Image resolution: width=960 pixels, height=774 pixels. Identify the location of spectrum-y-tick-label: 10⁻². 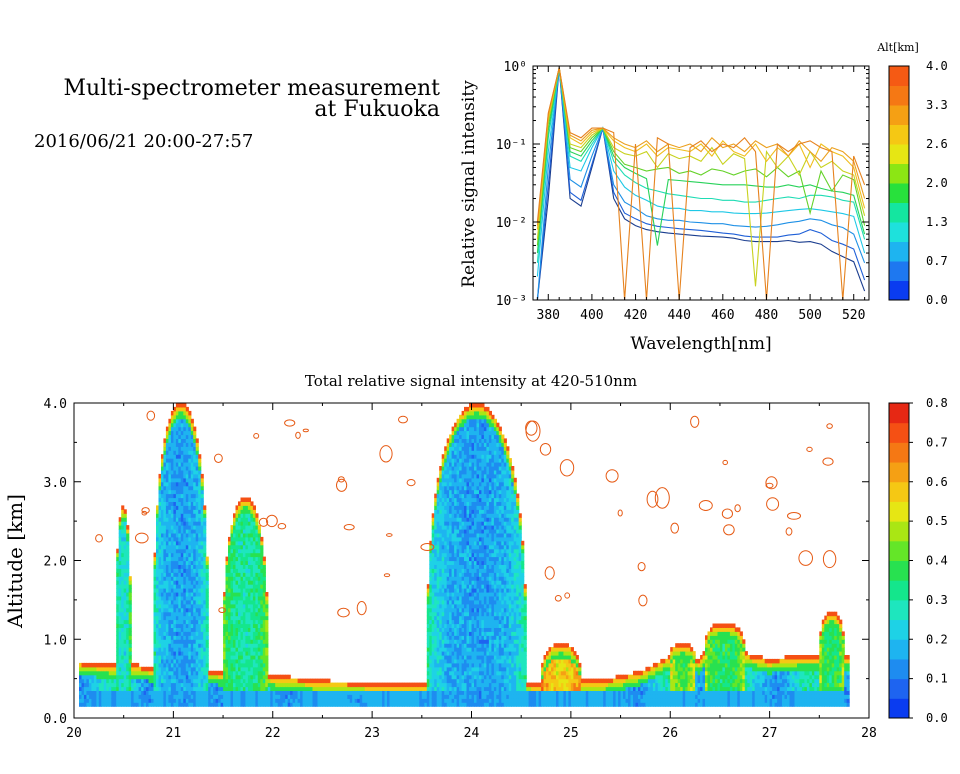
(511, 223).